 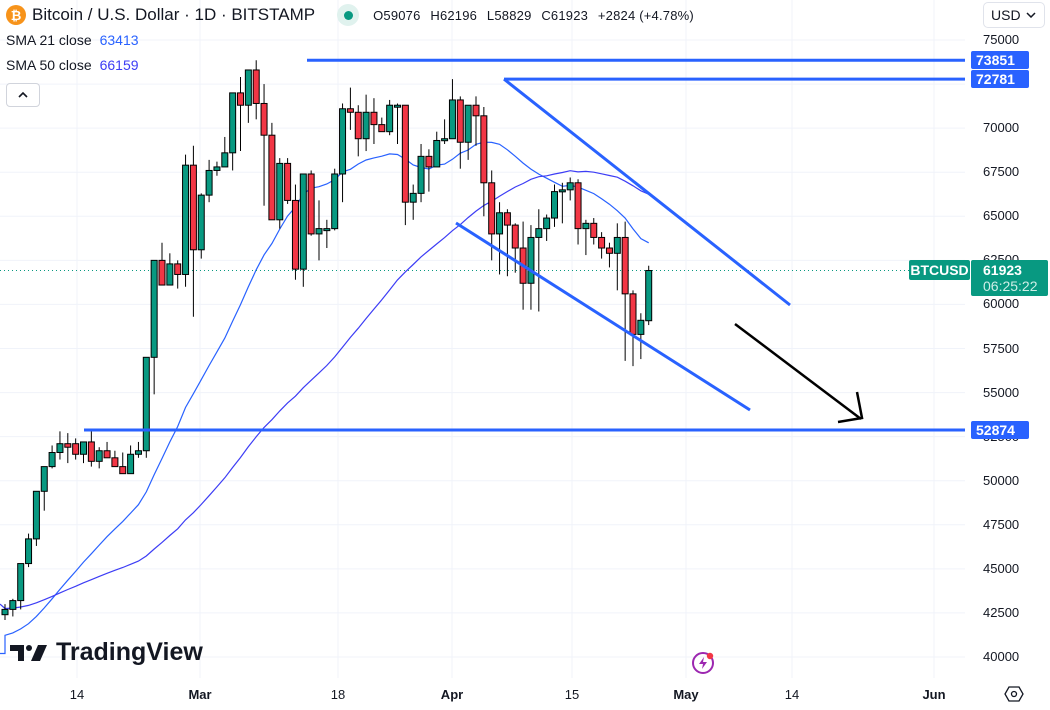 I want to click on low-value: L58829, so click(x=509, y=15).